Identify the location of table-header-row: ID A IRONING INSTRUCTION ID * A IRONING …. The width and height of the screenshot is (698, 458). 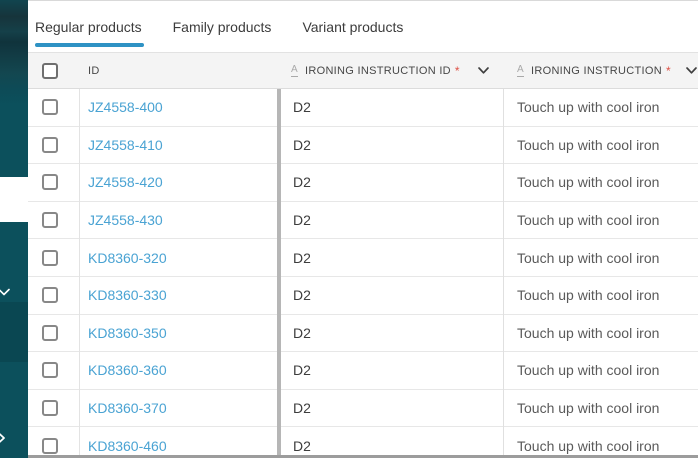
(363, 70).